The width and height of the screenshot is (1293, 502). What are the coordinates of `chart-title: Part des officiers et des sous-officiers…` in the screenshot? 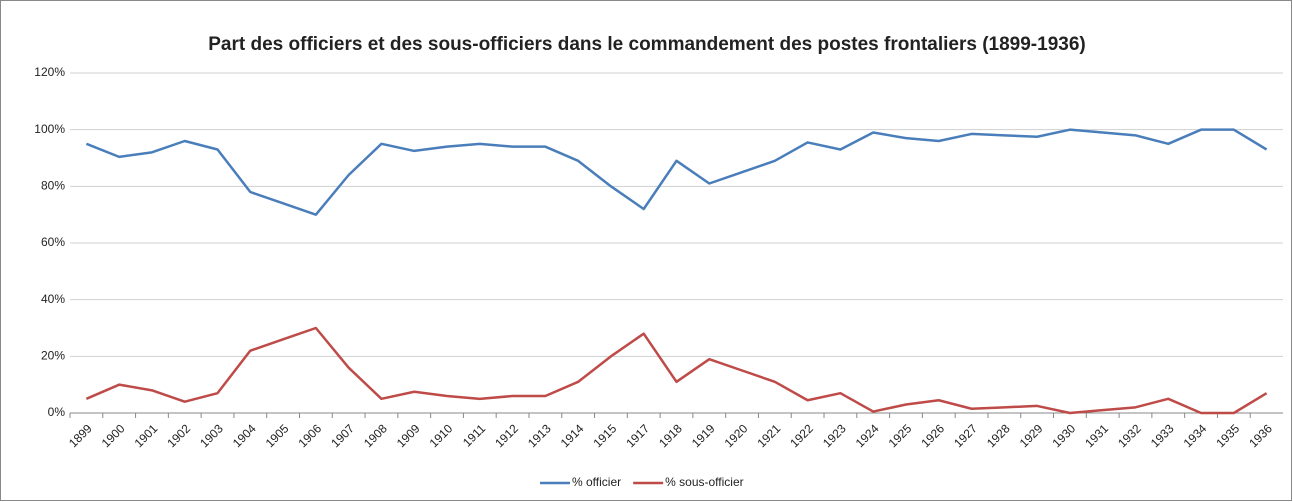 It's located at (646, 44).